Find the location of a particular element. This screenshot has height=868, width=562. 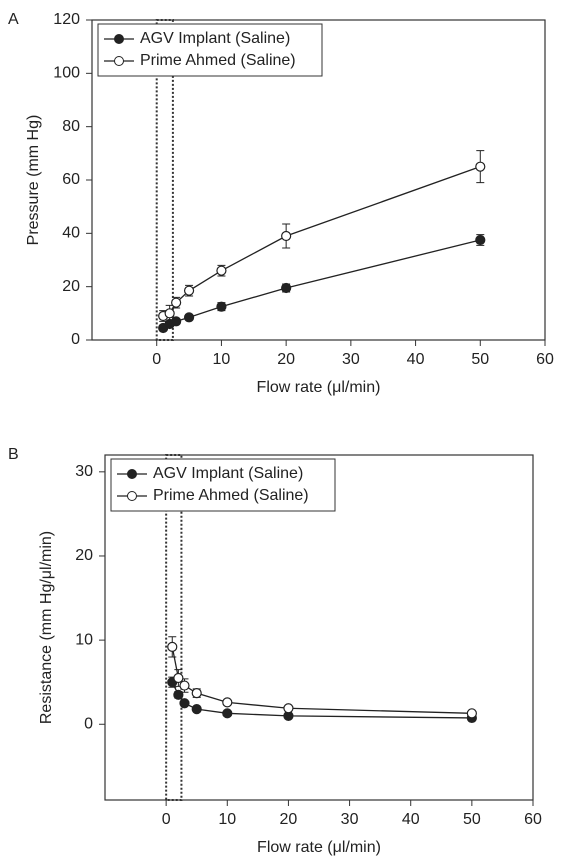

panel-label: B is located at coordinates (13, 454).